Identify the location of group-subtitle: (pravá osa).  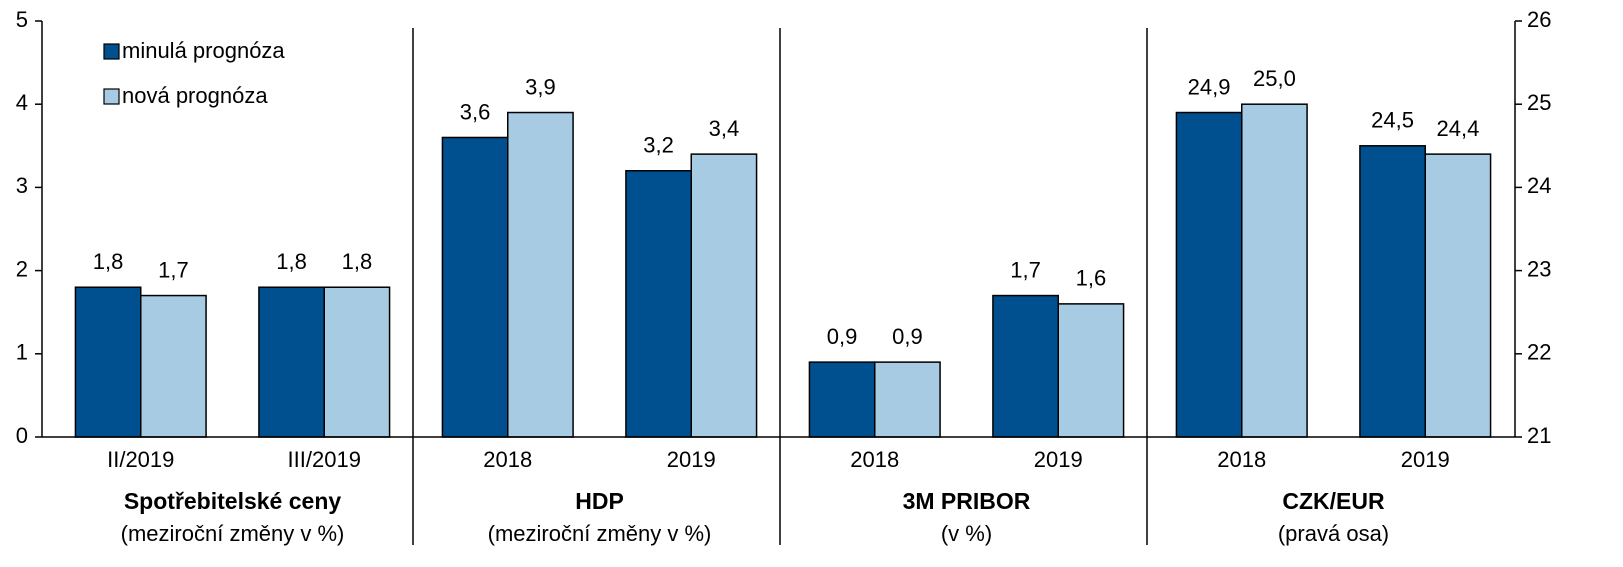
(1333, 533).